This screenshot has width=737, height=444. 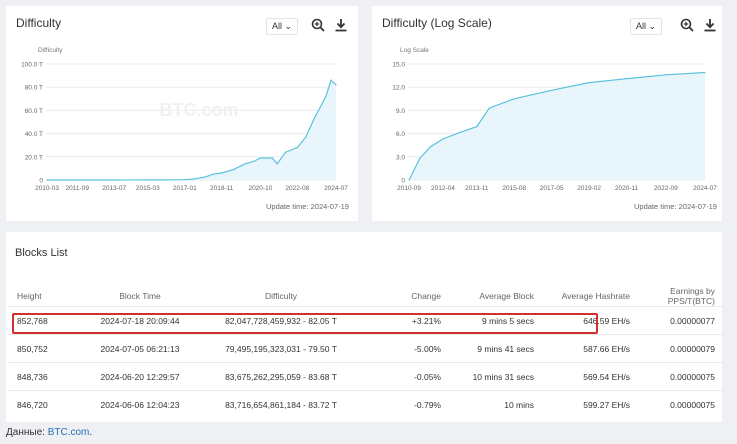 What do you see at coordinates (288, 26) in the screenshot?
I see `chevron-down-icon: ⌄` at bounding box center [288, 26].